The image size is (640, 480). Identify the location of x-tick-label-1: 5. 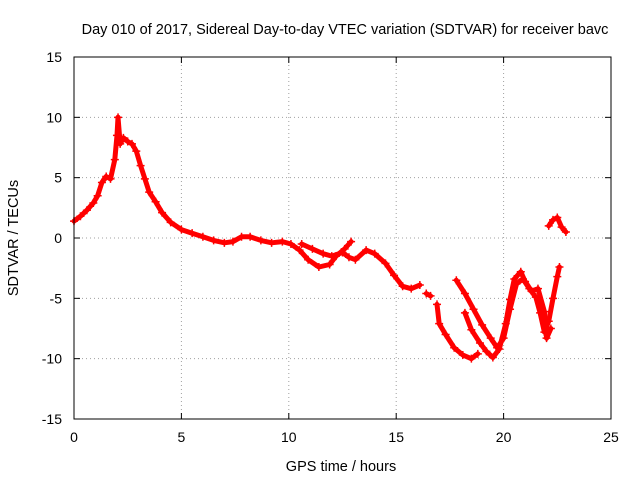
(182, 437).